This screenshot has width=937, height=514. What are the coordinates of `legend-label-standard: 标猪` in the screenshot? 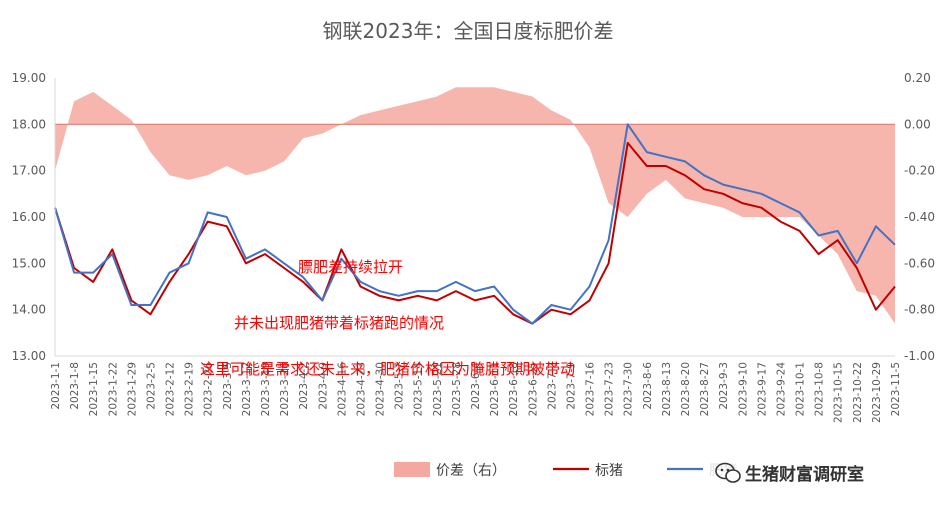 It's located at (609, 471).